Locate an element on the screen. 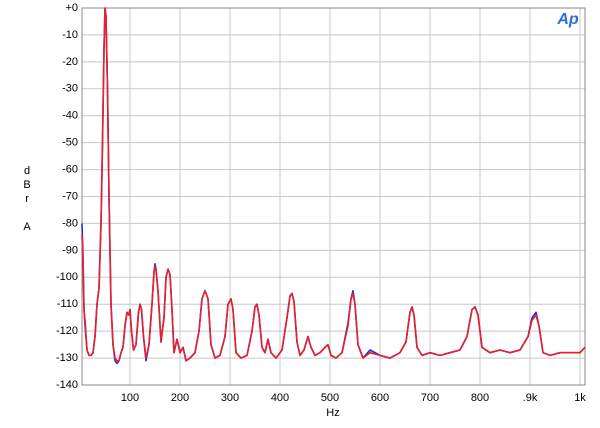 This screenshot has height=428, width=600. x-axis-label: Hz is located at coordinates (332, 413).